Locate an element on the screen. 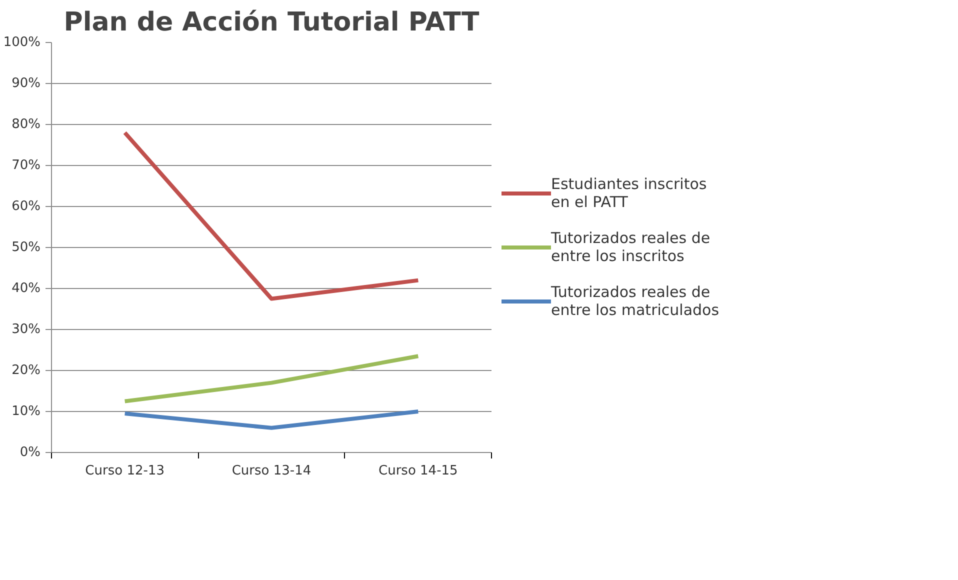 Image resolution: width=958 pixels, height=580 pixels. x-tick-label: Curso 13-14 is located at coordinates (272, 471).